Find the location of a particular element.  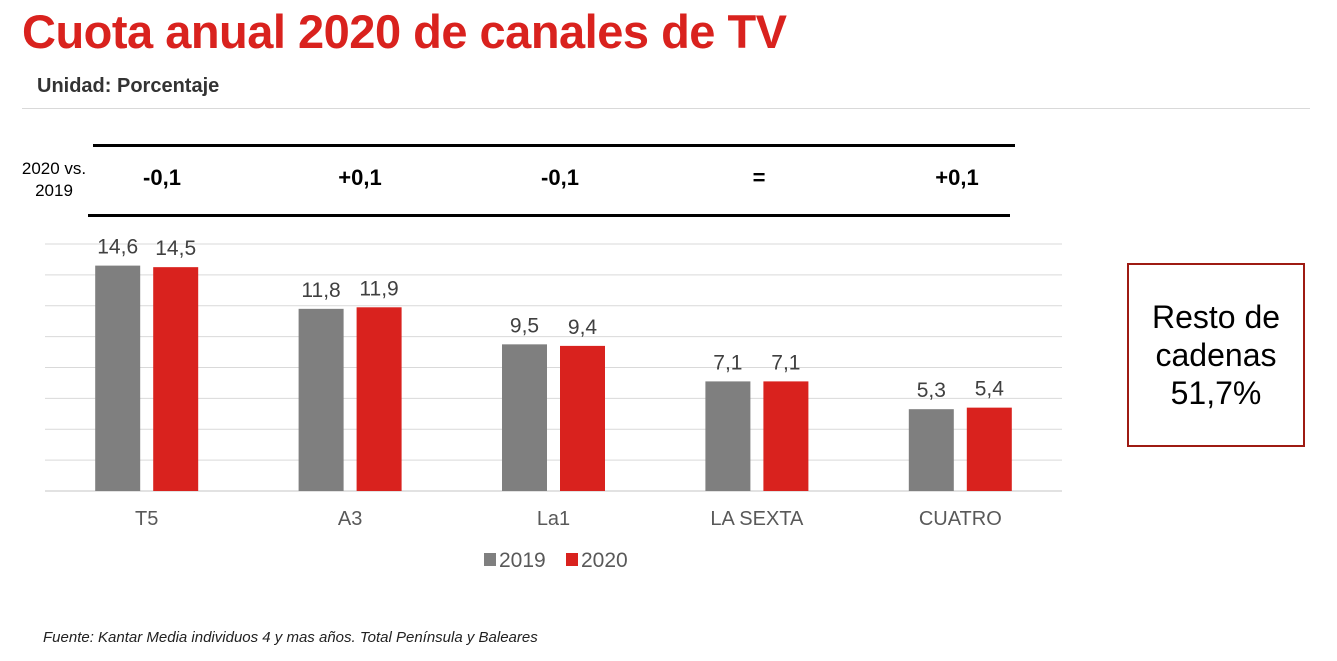

data-label: 11,9 is located at coordinates (378, 288).